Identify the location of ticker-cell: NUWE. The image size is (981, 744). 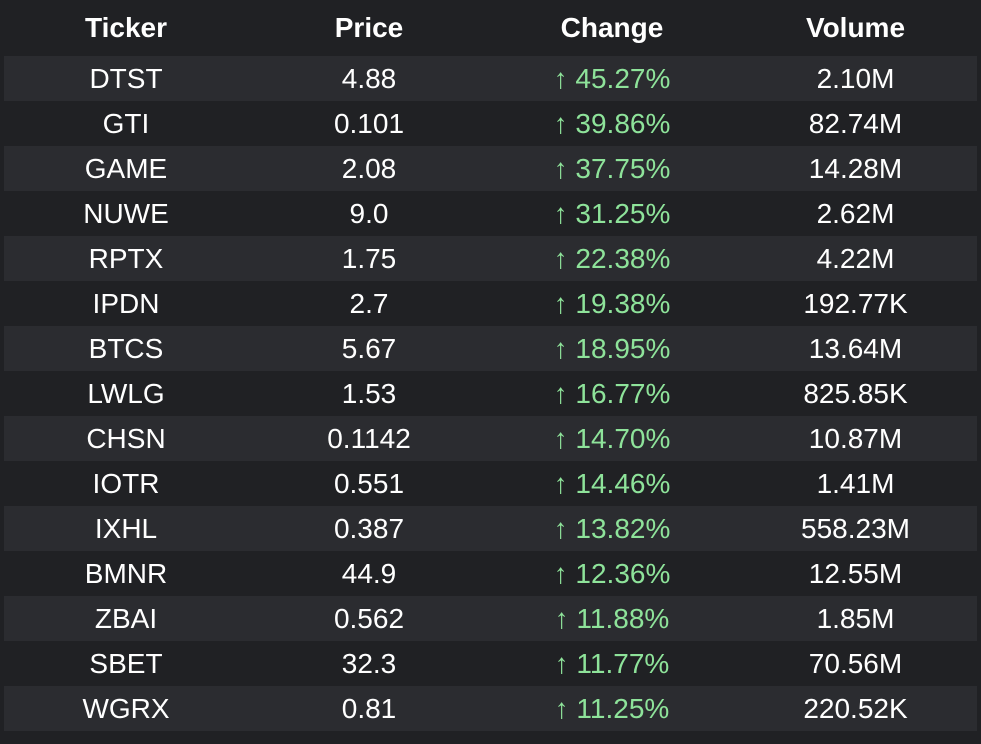
(126, 213).